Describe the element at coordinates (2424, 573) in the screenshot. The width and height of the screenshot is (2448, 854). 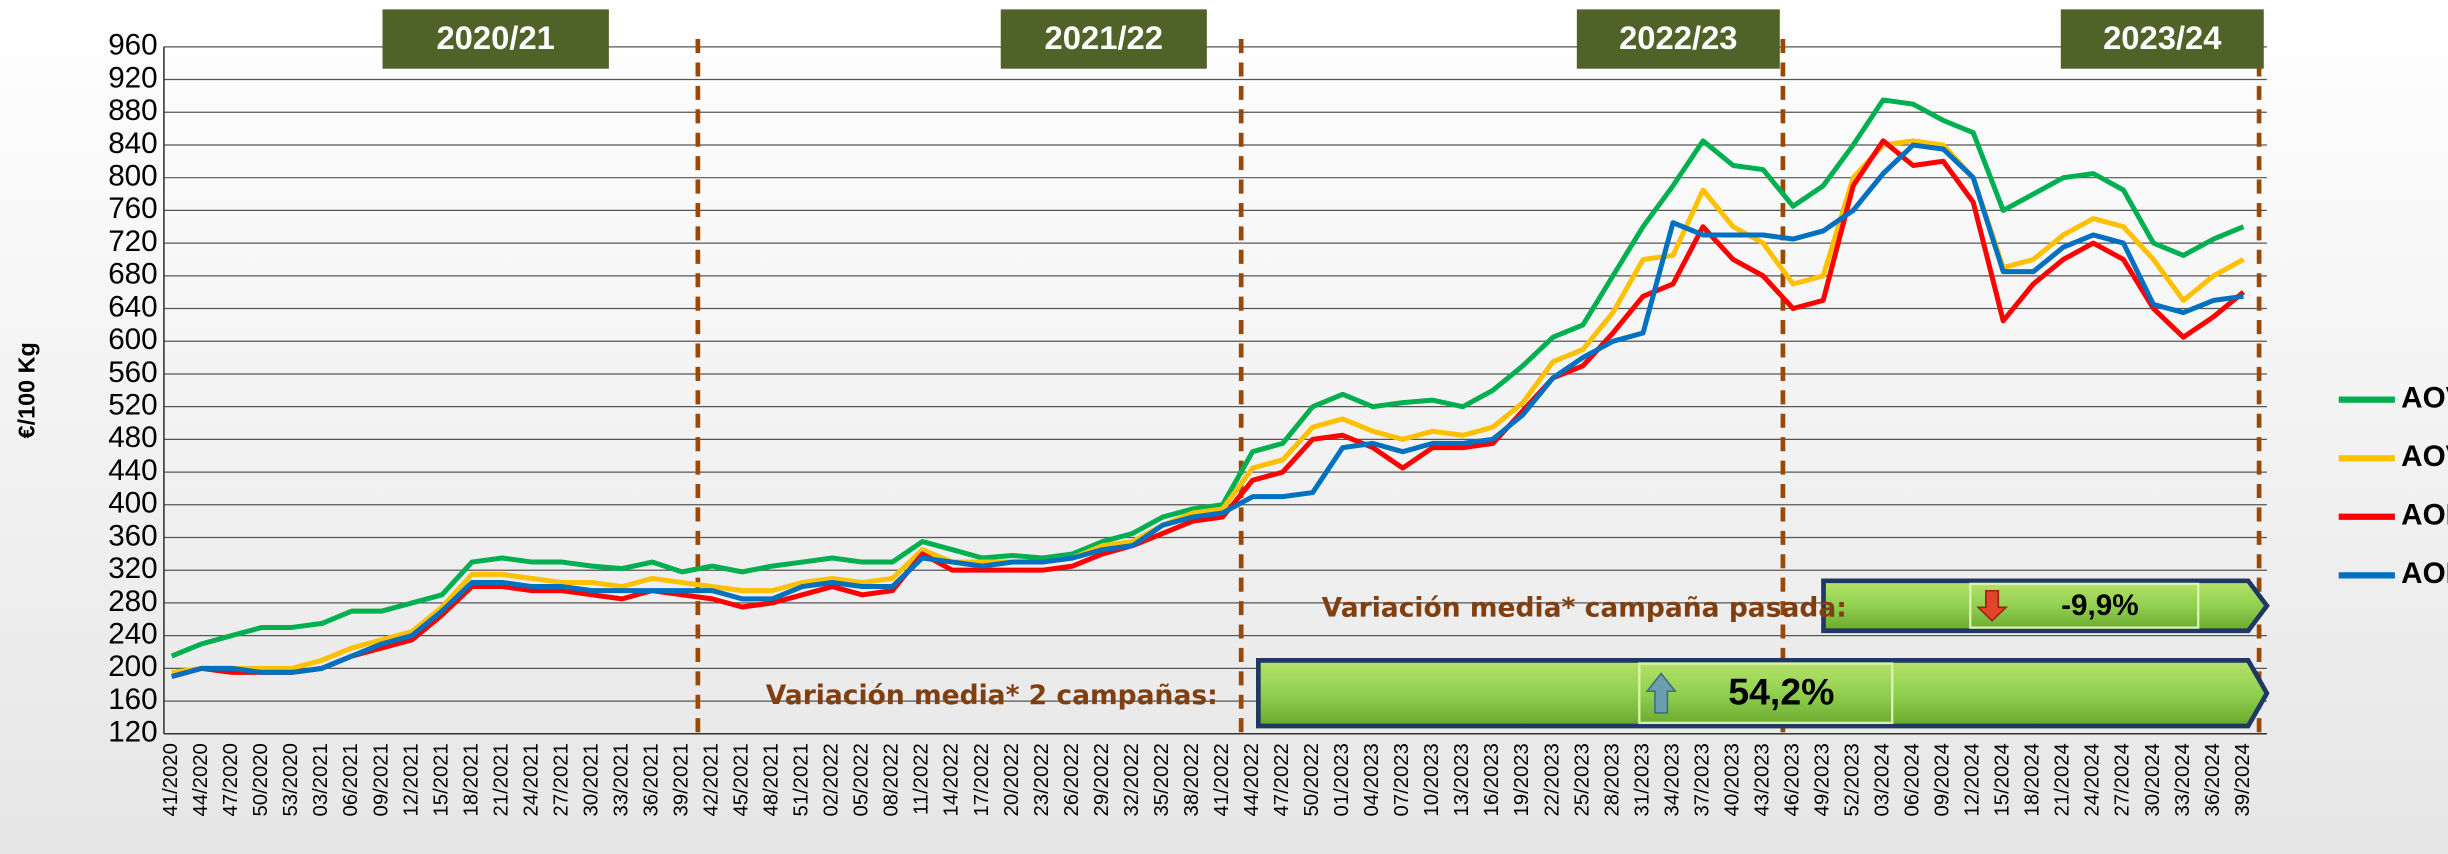
I see `legend-label: AOR` at that location.